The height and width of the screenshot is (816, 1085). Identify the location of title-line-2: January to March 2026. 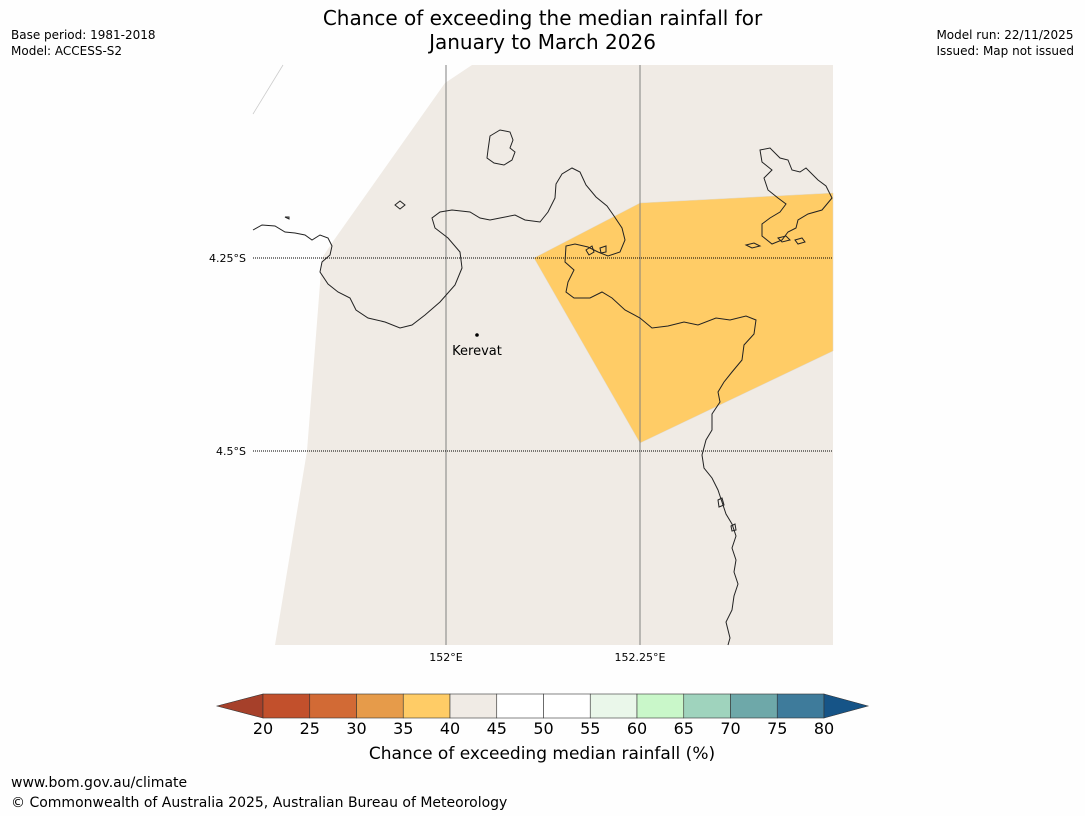
(542, 42).